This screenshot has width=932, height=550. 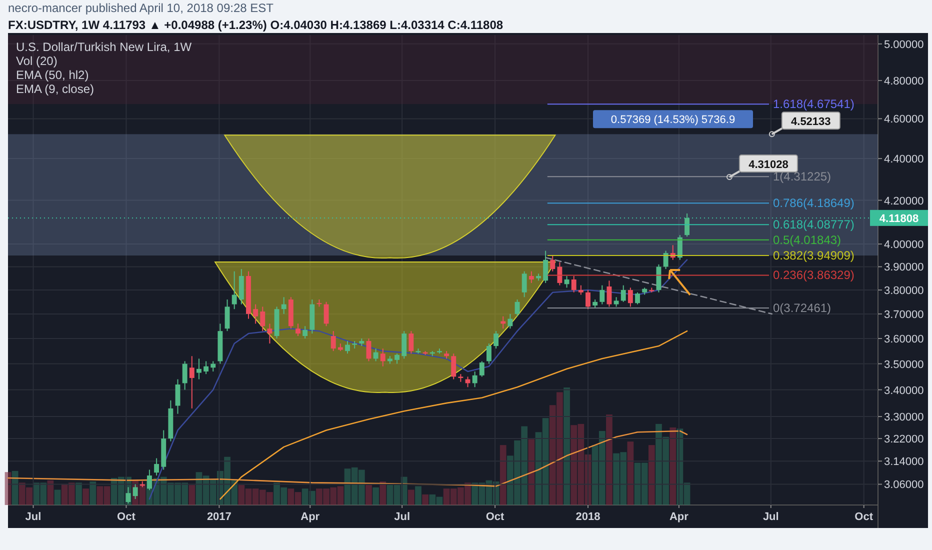 I want to click on y-tick-label: 4.00000, so click(x=904, y=245).